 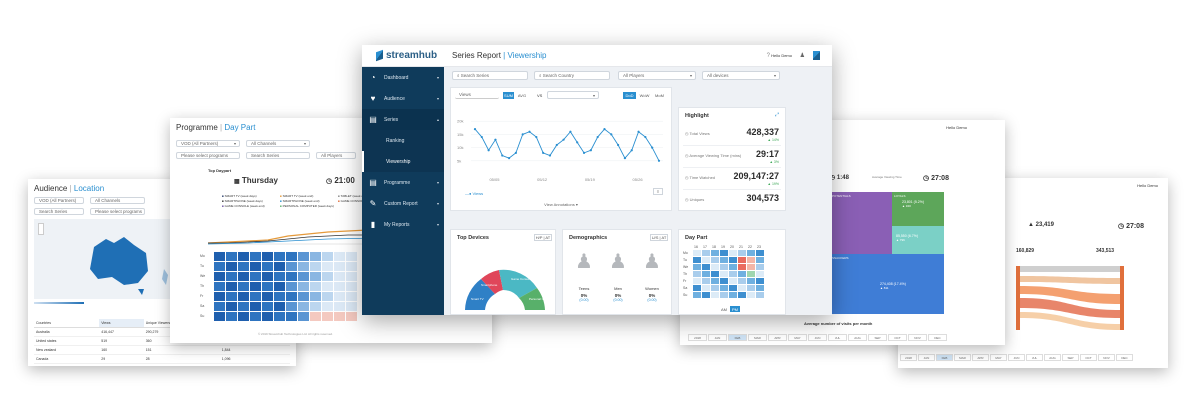 I want to click on sidebar-item-programme: ▤ Programme ▾, so click(x=403, y=182).